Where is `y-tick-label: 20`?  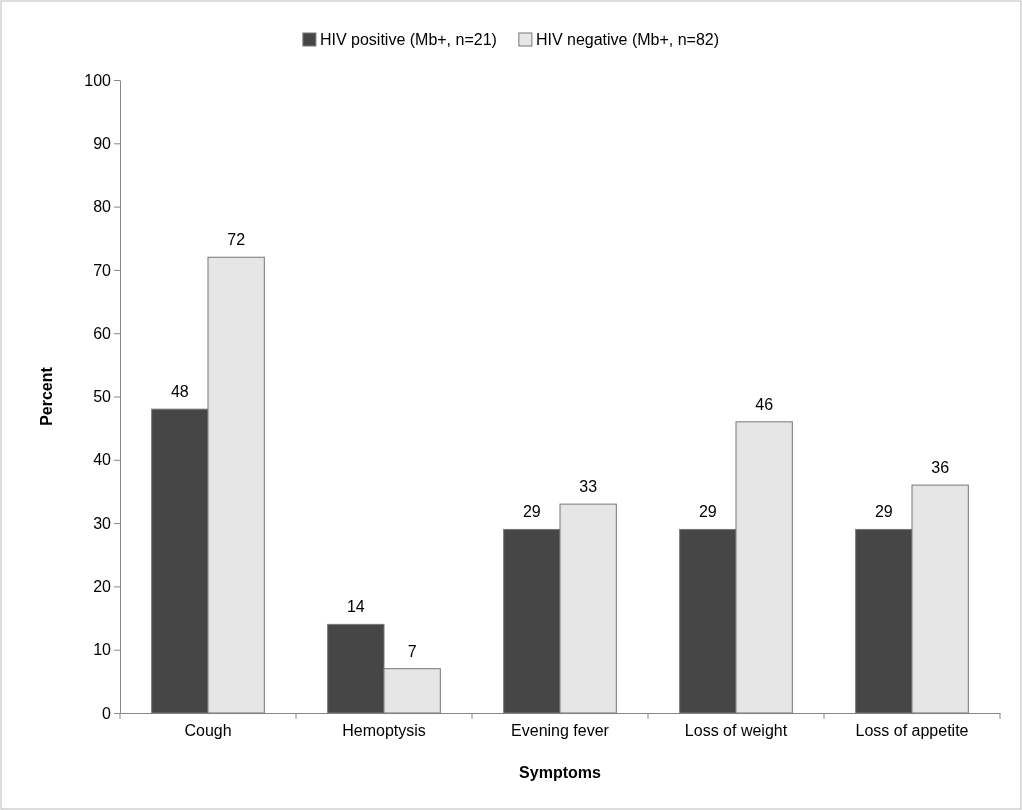 y-tick-label: 20 is located at coordinates (102, 587).